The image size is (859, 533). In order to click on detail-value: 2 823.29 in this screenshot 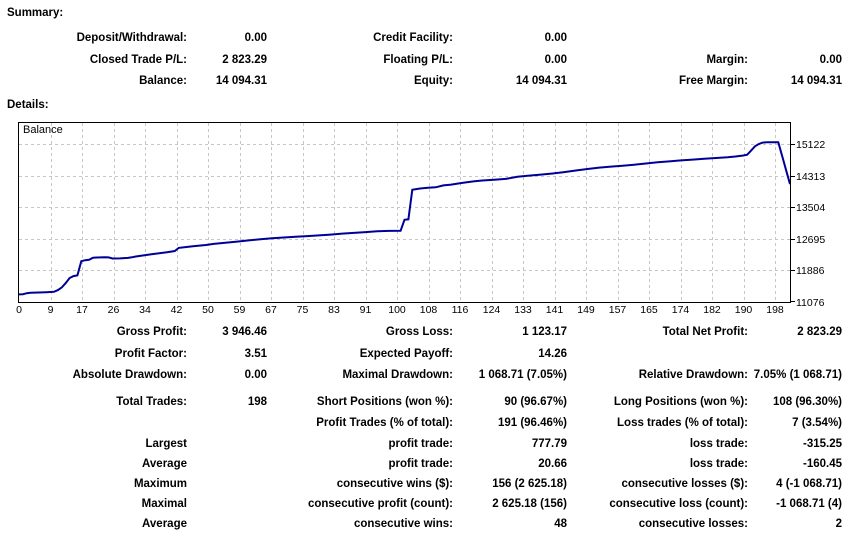, I will do `click(819, 332)`.